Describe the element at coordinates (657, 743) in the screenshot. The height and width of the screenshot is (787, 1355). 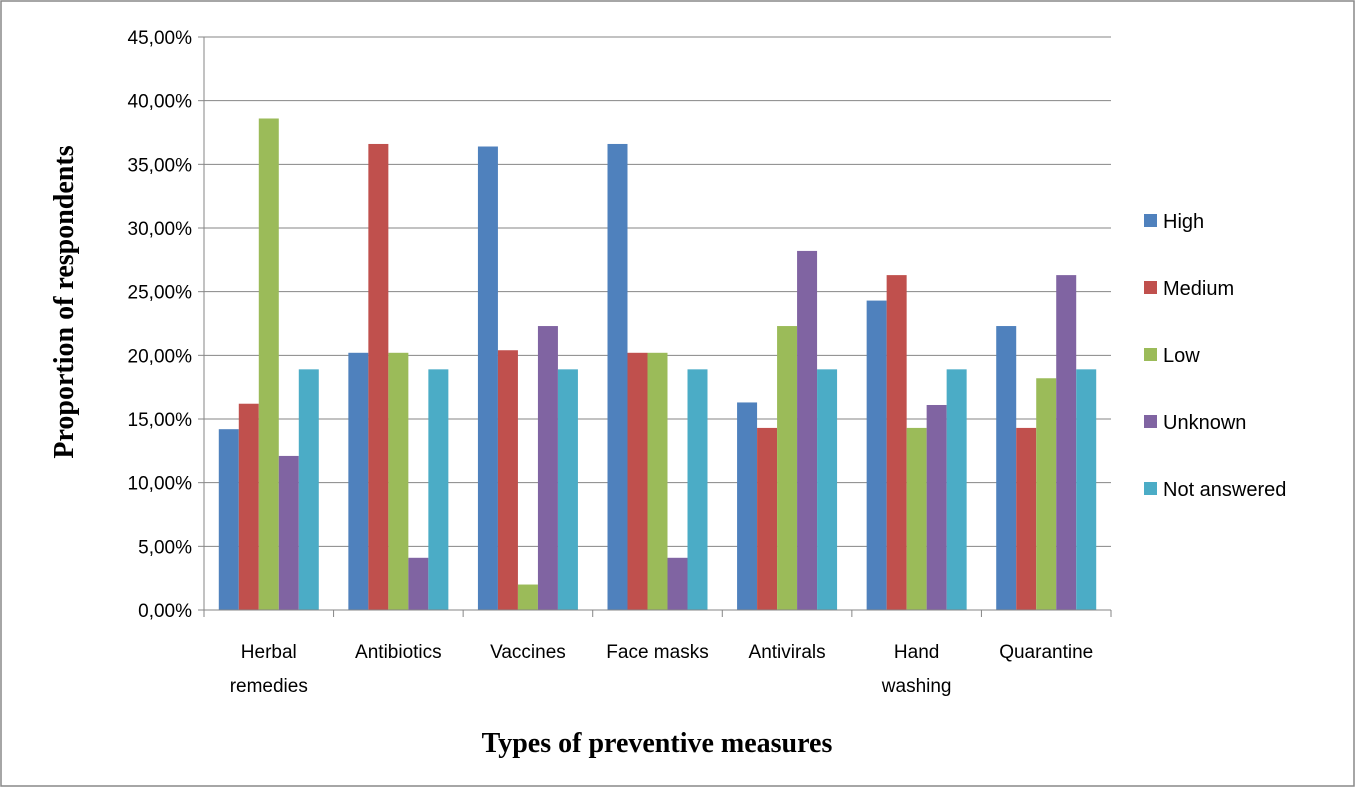
I see `x-axis-title: Types of preventive measures` at that location.